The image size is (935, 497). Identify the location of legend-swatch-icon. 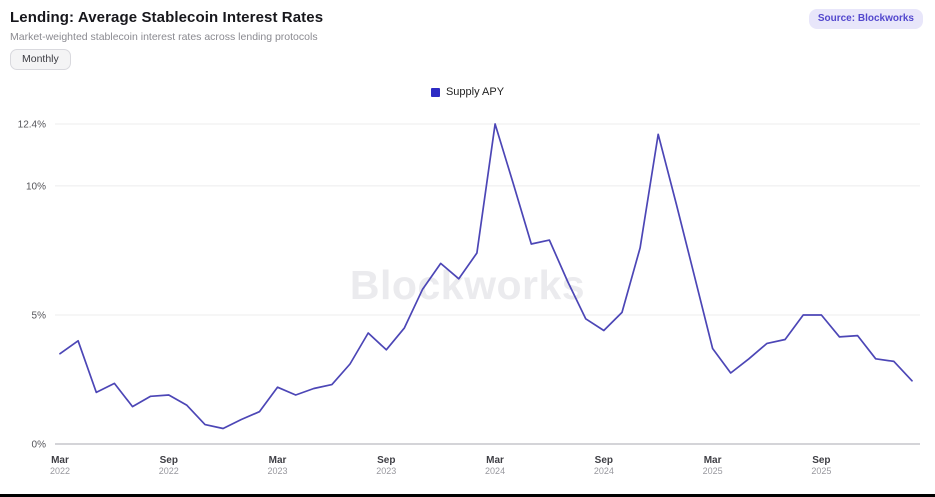
(435, 92).